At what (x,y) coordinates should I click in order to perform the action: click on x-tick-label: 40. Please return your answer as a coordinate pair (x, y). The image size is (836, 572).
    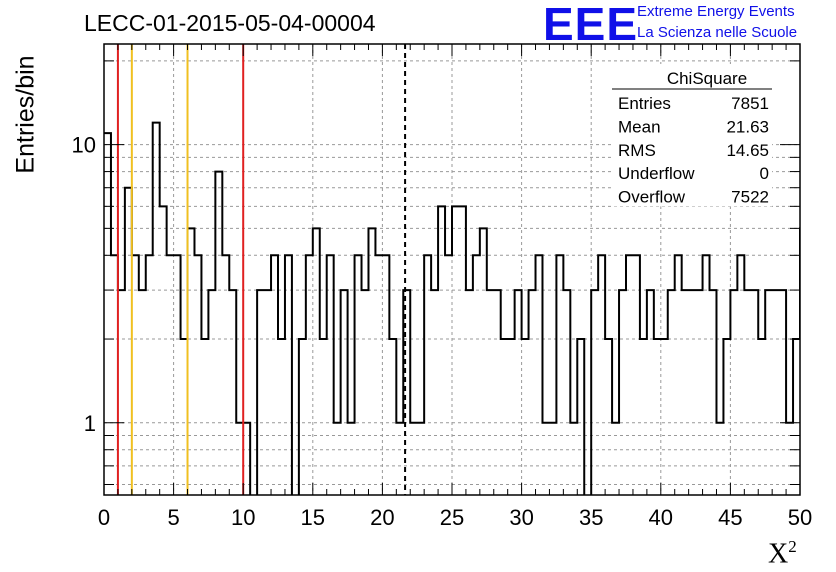
    Looking at the image, I should click on (661, 517).